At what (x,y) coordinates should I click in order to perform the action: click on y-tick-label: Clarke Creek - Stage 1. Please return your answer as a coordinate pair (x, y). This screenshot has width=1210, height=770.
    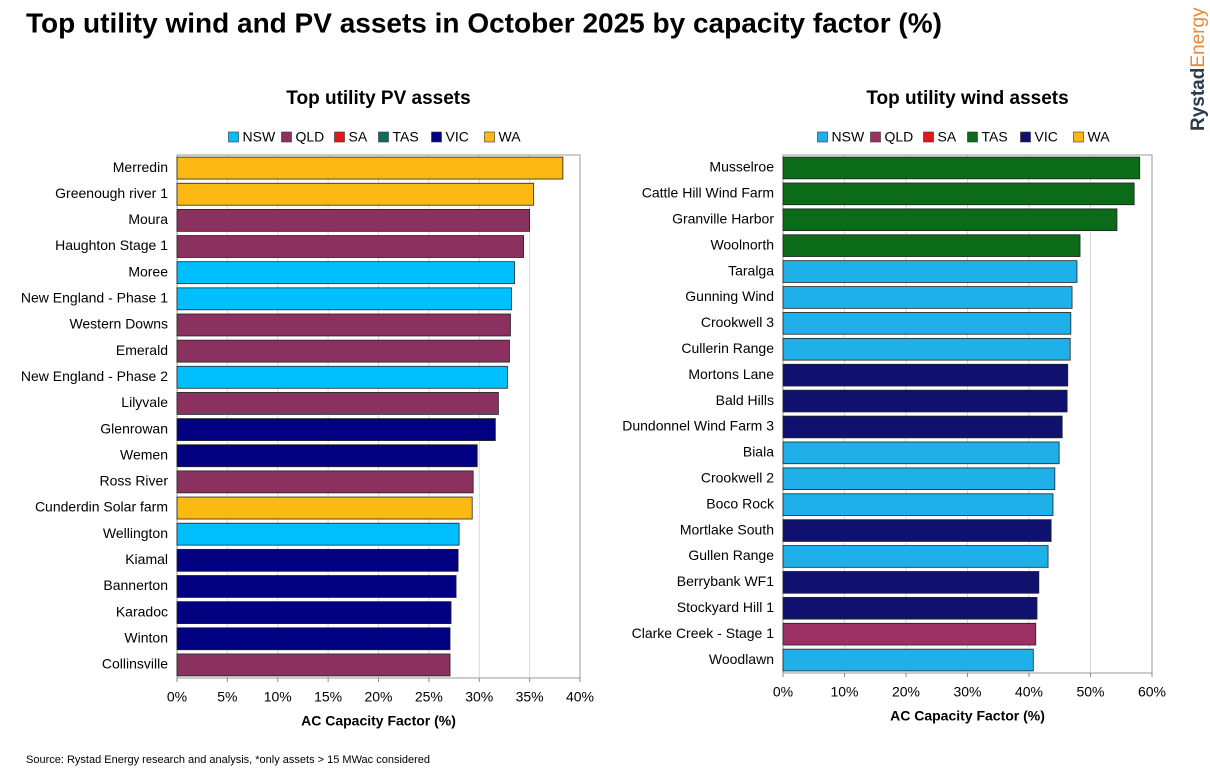
    Looking at the image, I should click on (703, 633).